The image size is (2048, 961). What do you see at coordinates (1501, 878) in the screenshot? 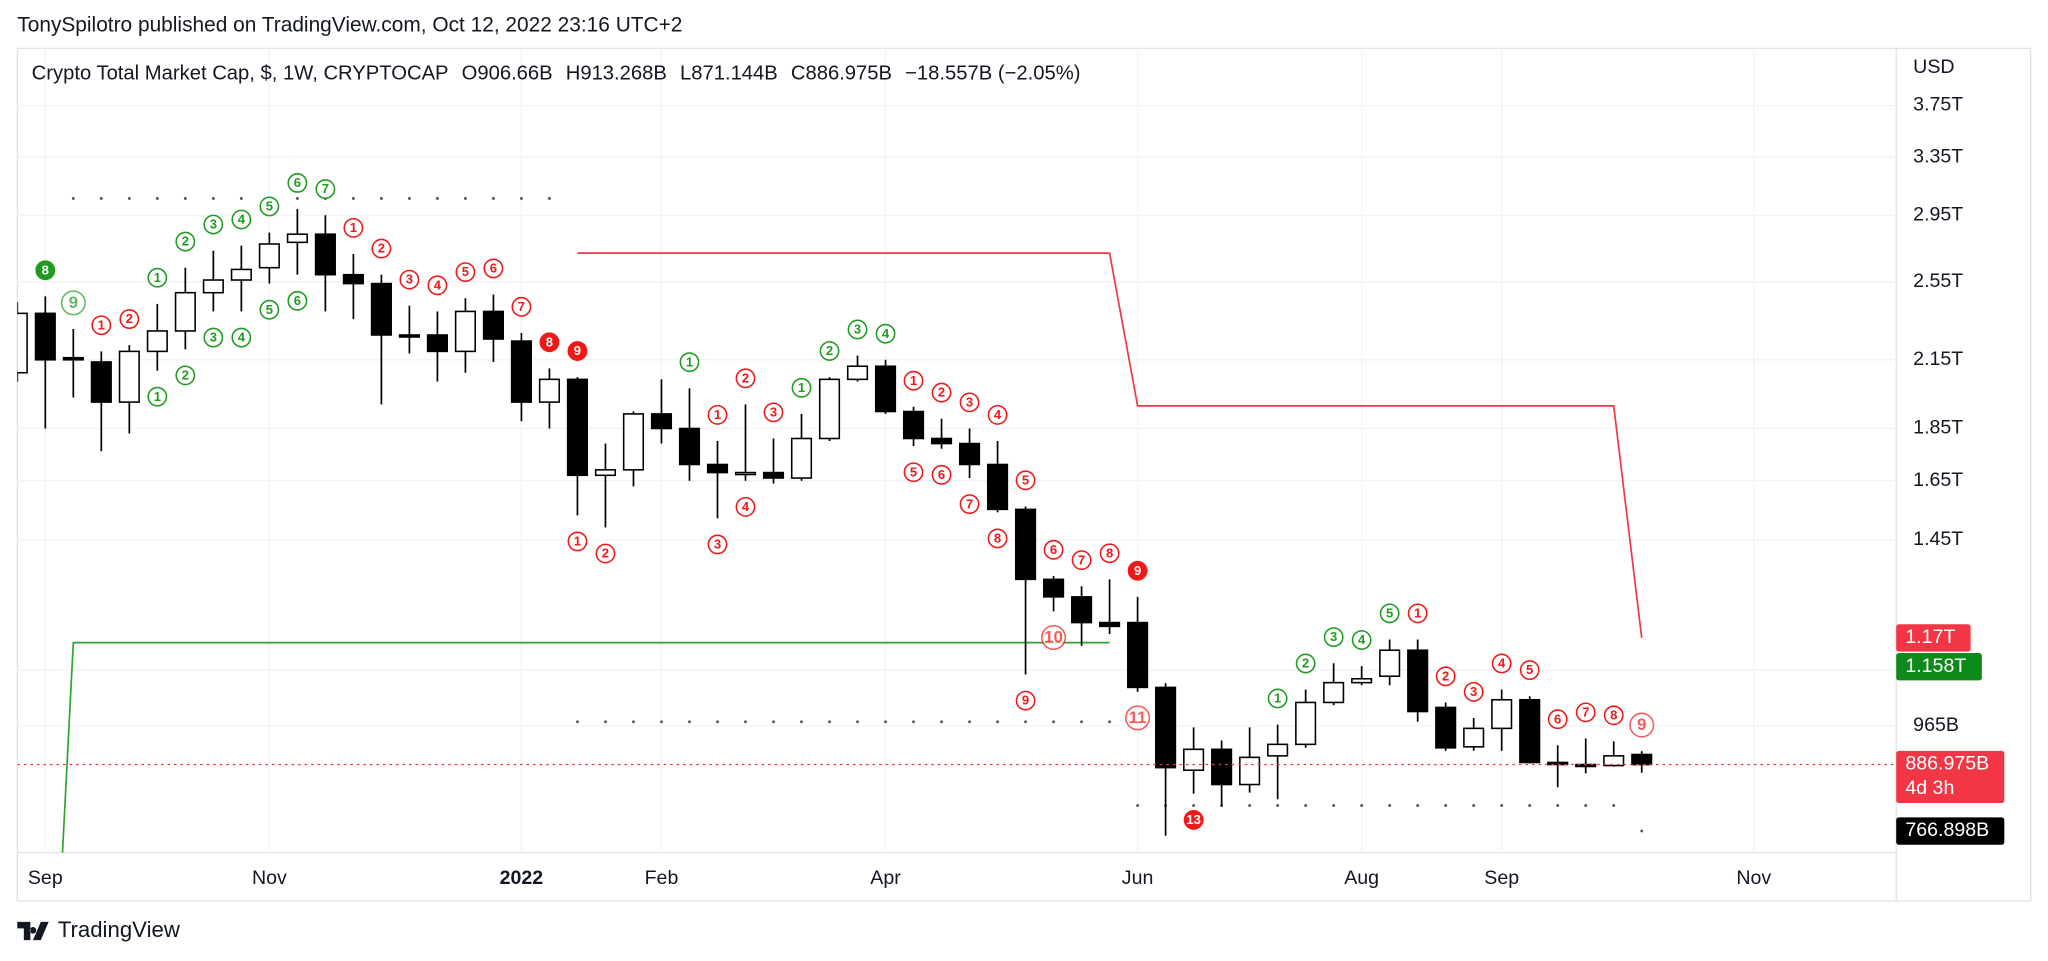
I see `x-tick-label: Sep` at bounding box center [1501, 878].